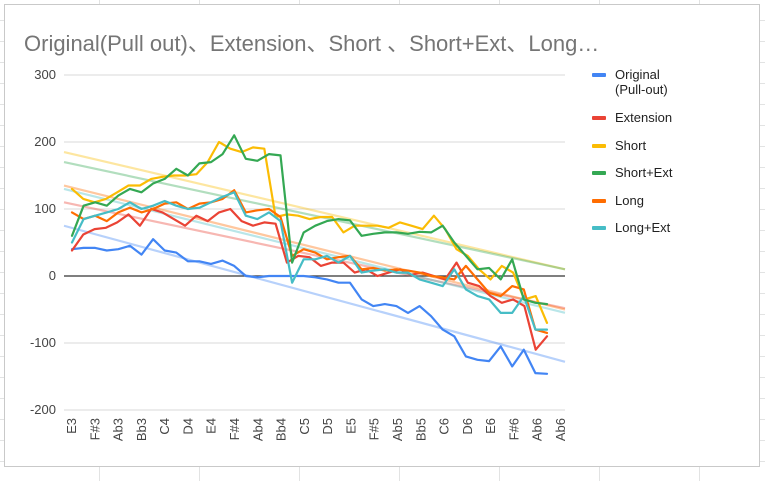 The image size is (765, 481). Describe the element at coordinates (420, 429) in the screenshot. I see `x-tick-label: Bb5` at that location.